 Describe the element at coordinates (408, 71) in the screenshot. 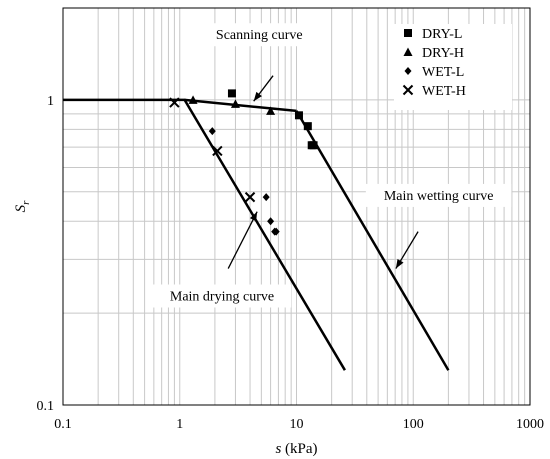

I see `legend-marker-wet-l` at that location.